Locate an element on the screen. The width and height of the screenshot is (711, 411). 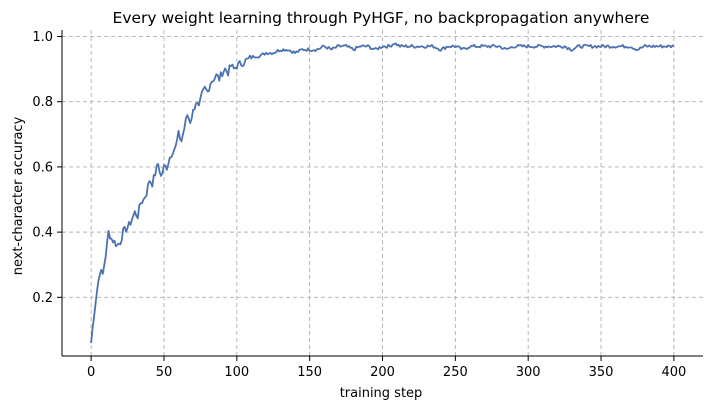
x-tick-label: 100 is located at coordinates (236, 372).